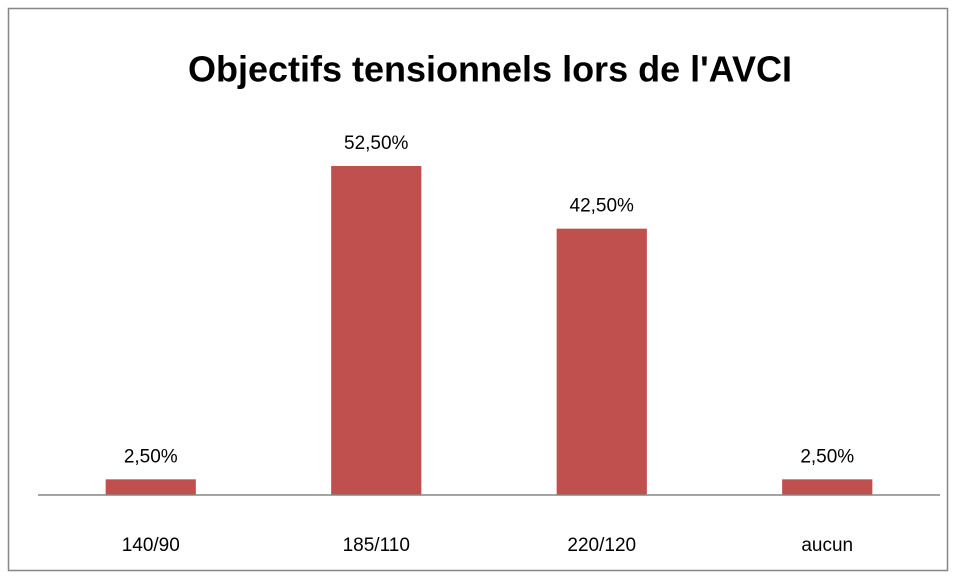  Describe the element at coordinates (151, 545) in the screenshot. I see `x-tick-label: 140/90` at that location.